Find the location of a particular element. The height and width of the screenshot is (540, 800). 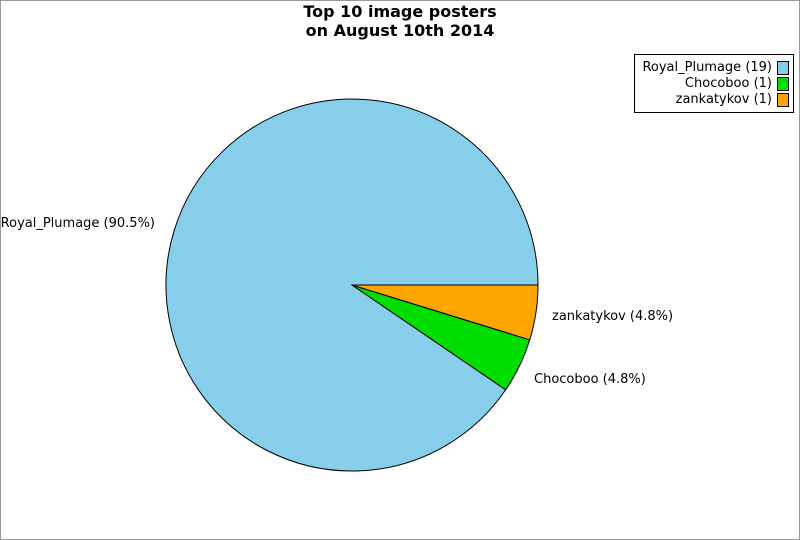

slice-label-chocoboo: Chocoboo (4.8%) is located at coordinates (590, 379).